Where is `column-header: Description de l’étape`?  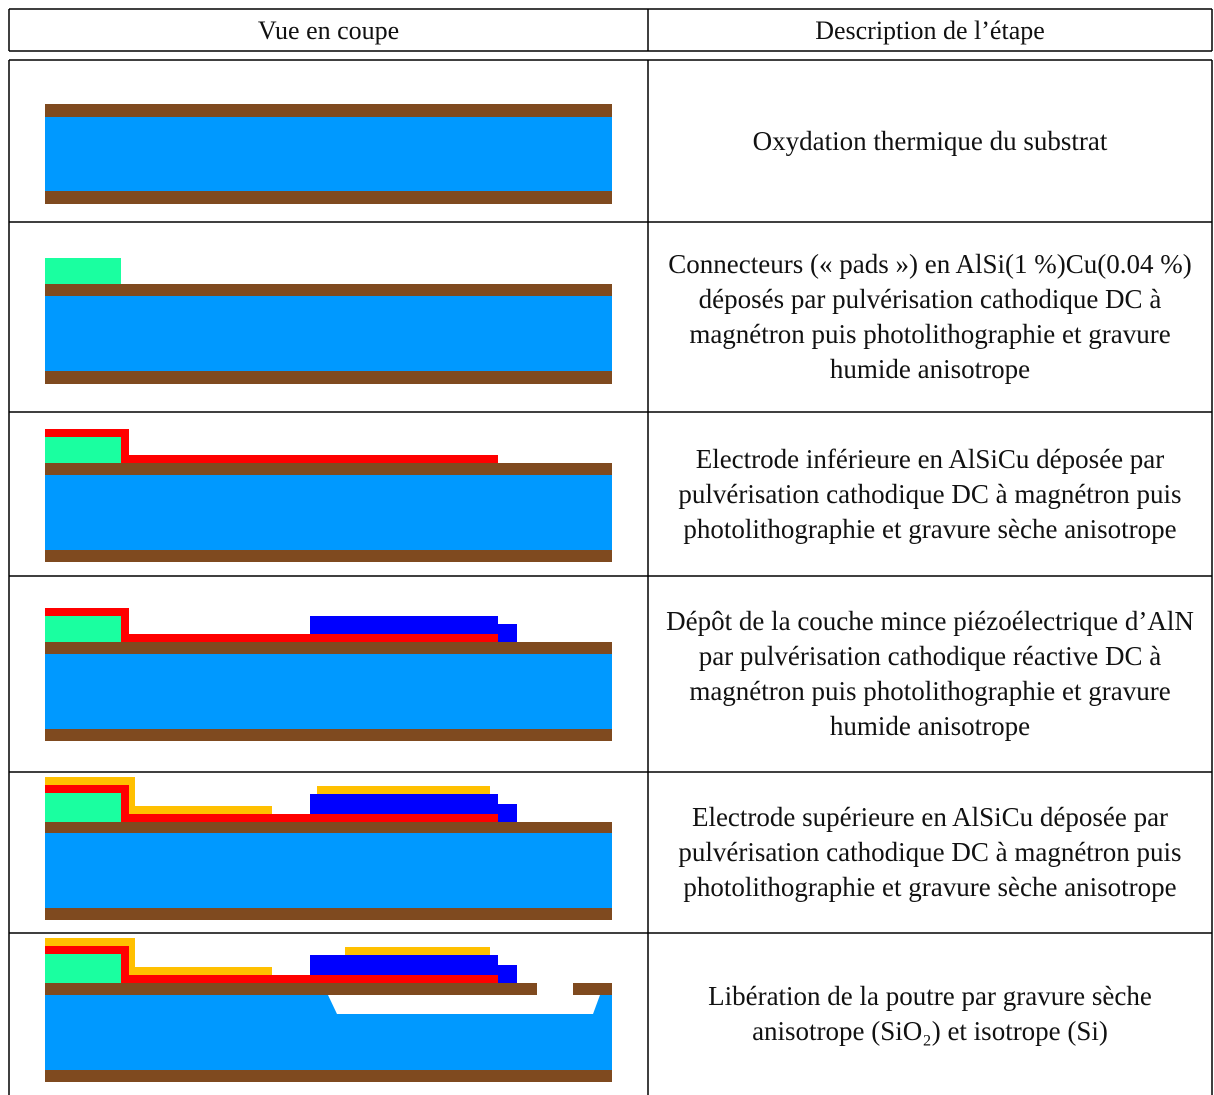
column-header: Description de l’étape is located at coordinates (930, 30).